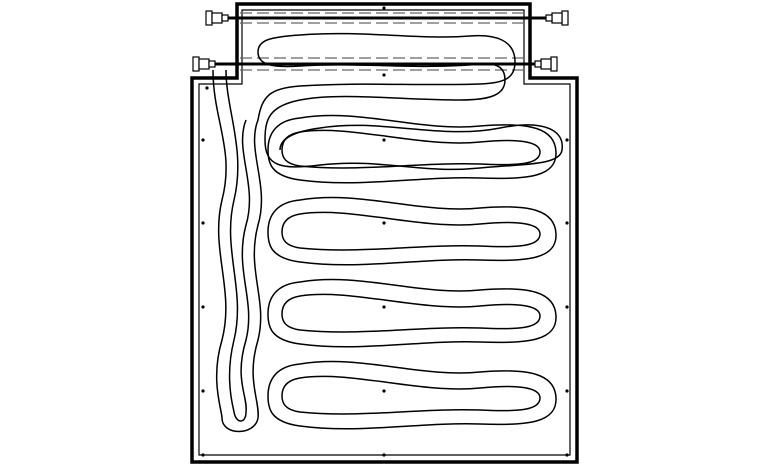 This screenshot has height=466, width=770. I want to click on serpentine-tube-inner-wall, so click(238, 245).